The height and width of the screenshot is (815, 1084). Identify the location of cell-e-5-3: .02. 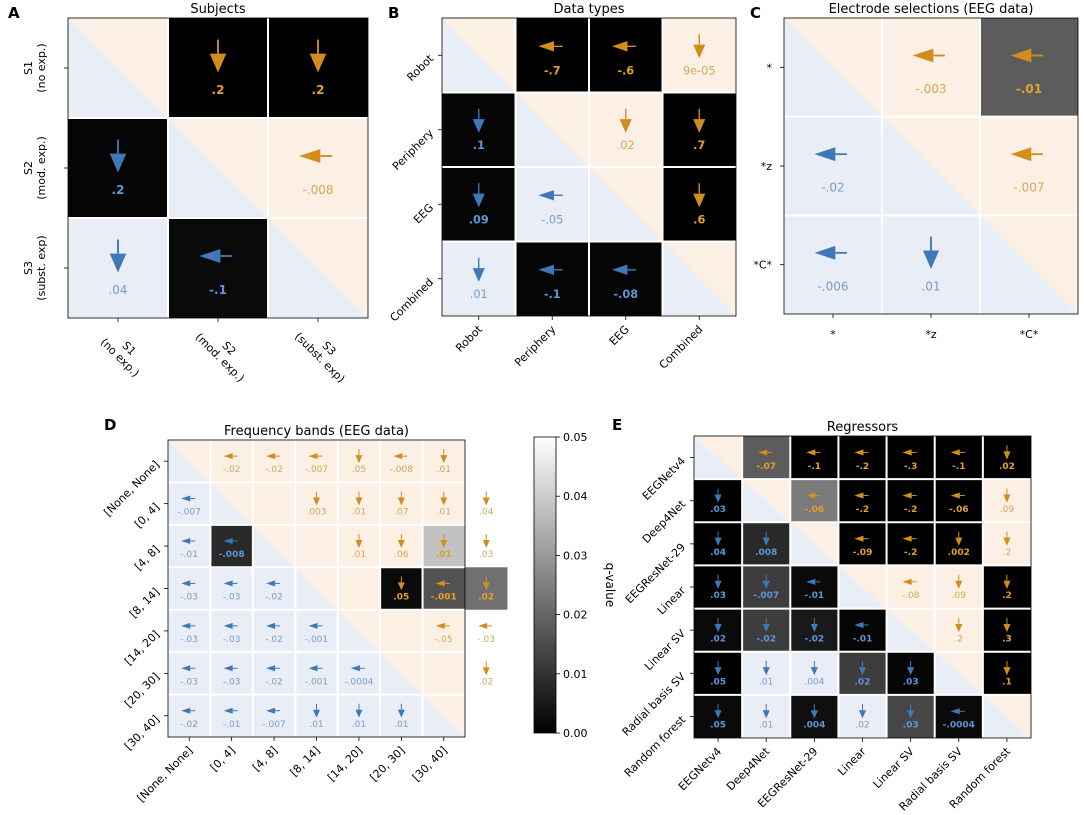
(862, 673).